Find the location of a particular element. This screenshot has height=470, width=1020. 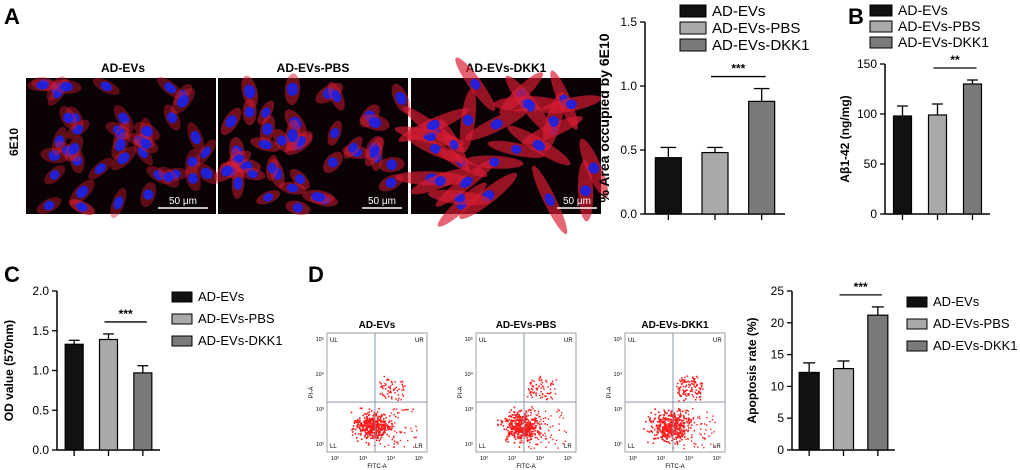

y-tick-label: 1.0 is located at coordinates (40, 371).